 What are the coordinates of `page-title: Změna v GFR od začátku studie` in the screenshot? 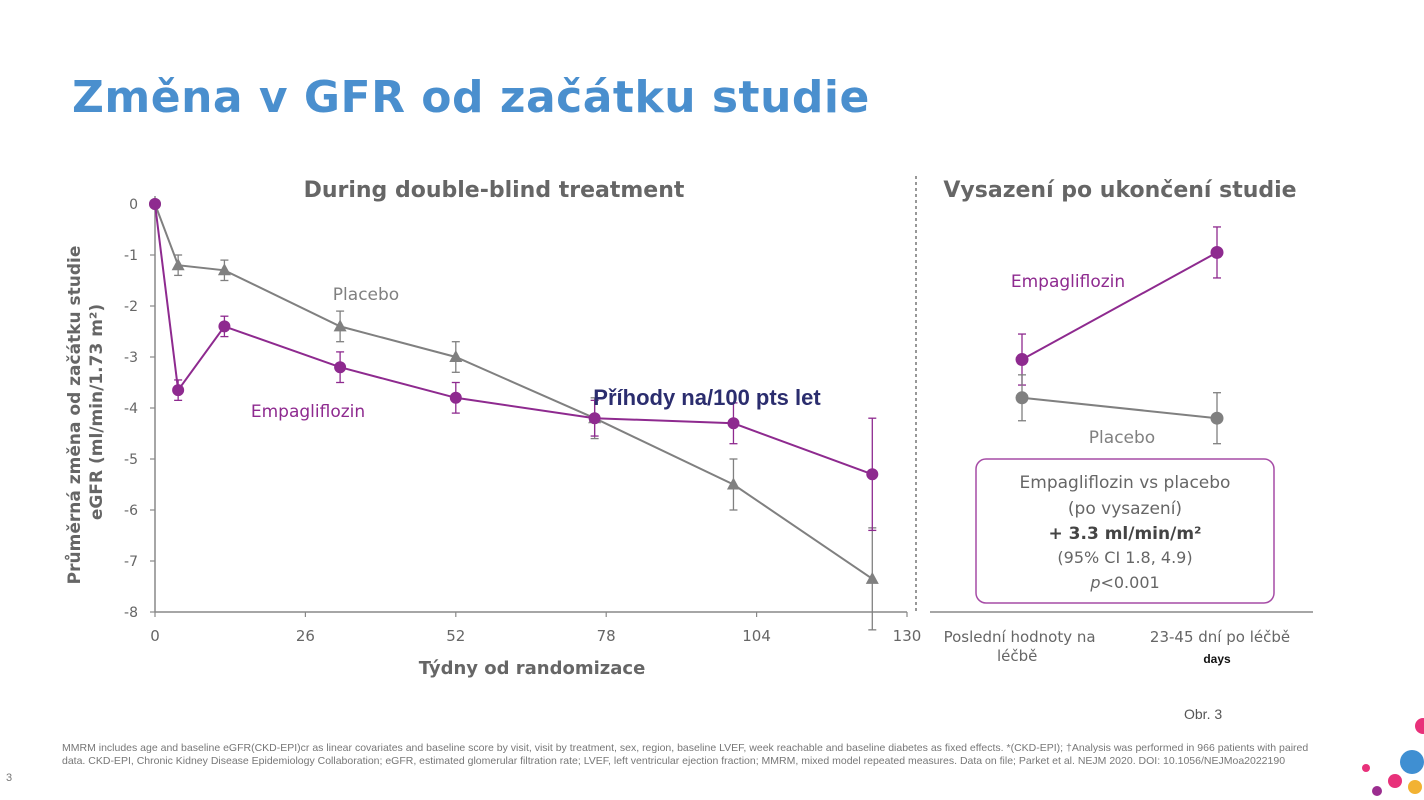 It's located at (471, 97).